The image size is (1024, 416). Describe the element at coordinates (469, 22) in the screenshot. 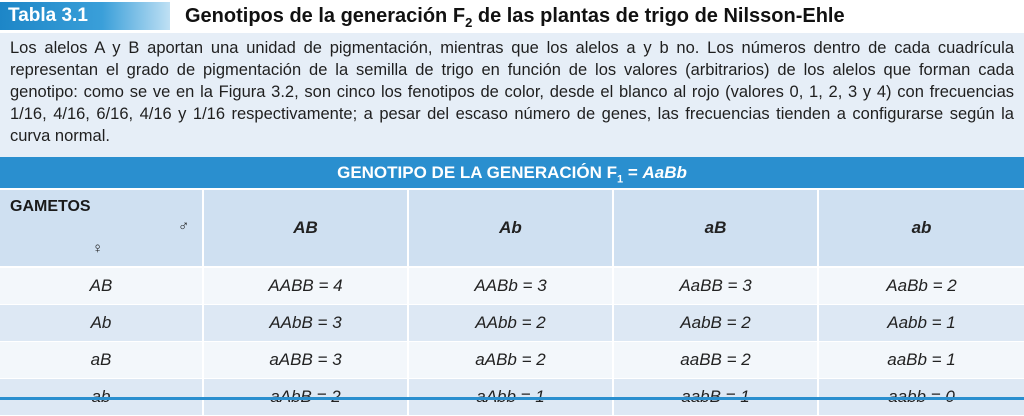

I see `title-subscript: 2` at that location.